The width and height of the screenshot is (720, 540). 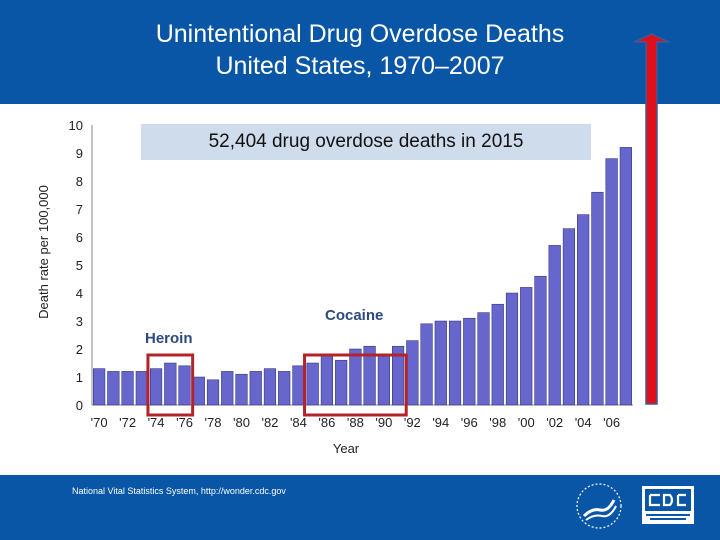 What do you see at coordinates (512, 349) in the screenshot?
I see `bar-1999` at bounding box center [512, 349].